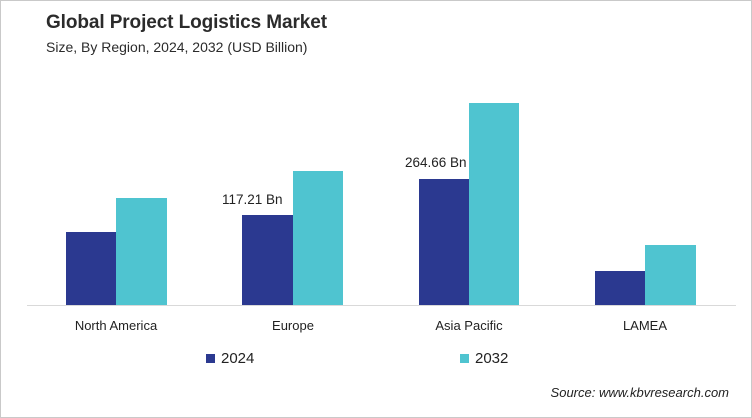 This screenshot has width=752, height=418. I want to click on bar-north-america-2024, so click(91, 268).